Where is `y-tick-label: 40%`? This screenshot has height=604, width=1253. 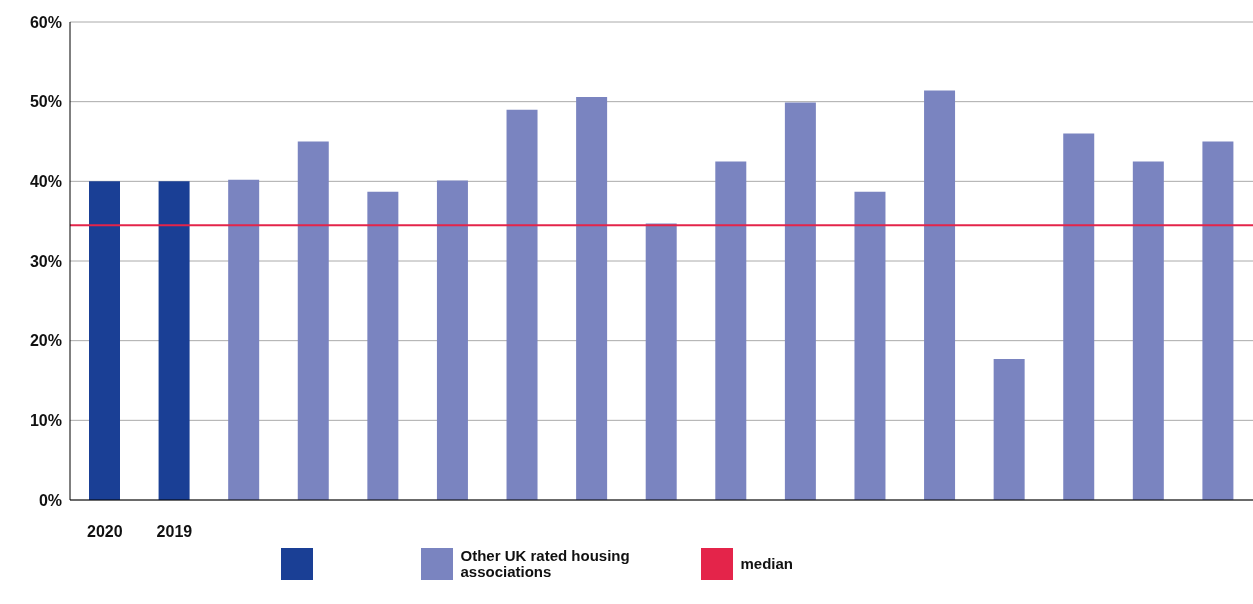 y-tick-label: 40% is located at coordinates (45, 182).